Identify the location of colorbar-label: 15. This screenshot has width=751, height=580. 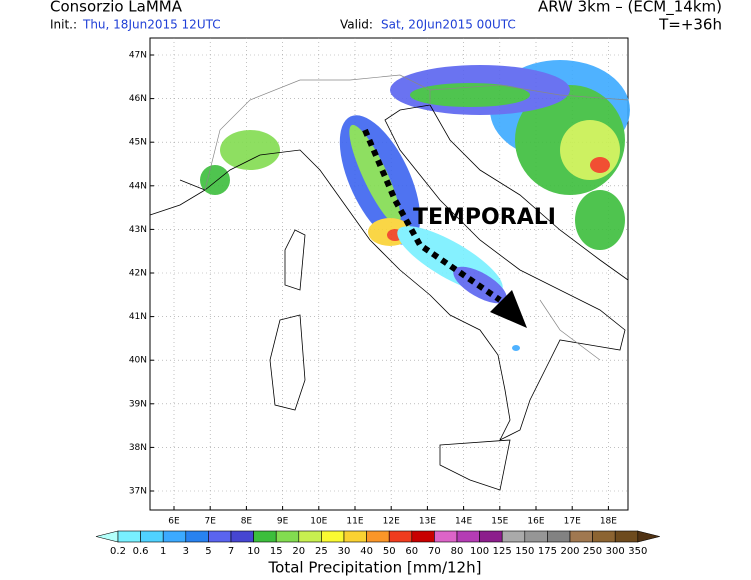
(276, 551).